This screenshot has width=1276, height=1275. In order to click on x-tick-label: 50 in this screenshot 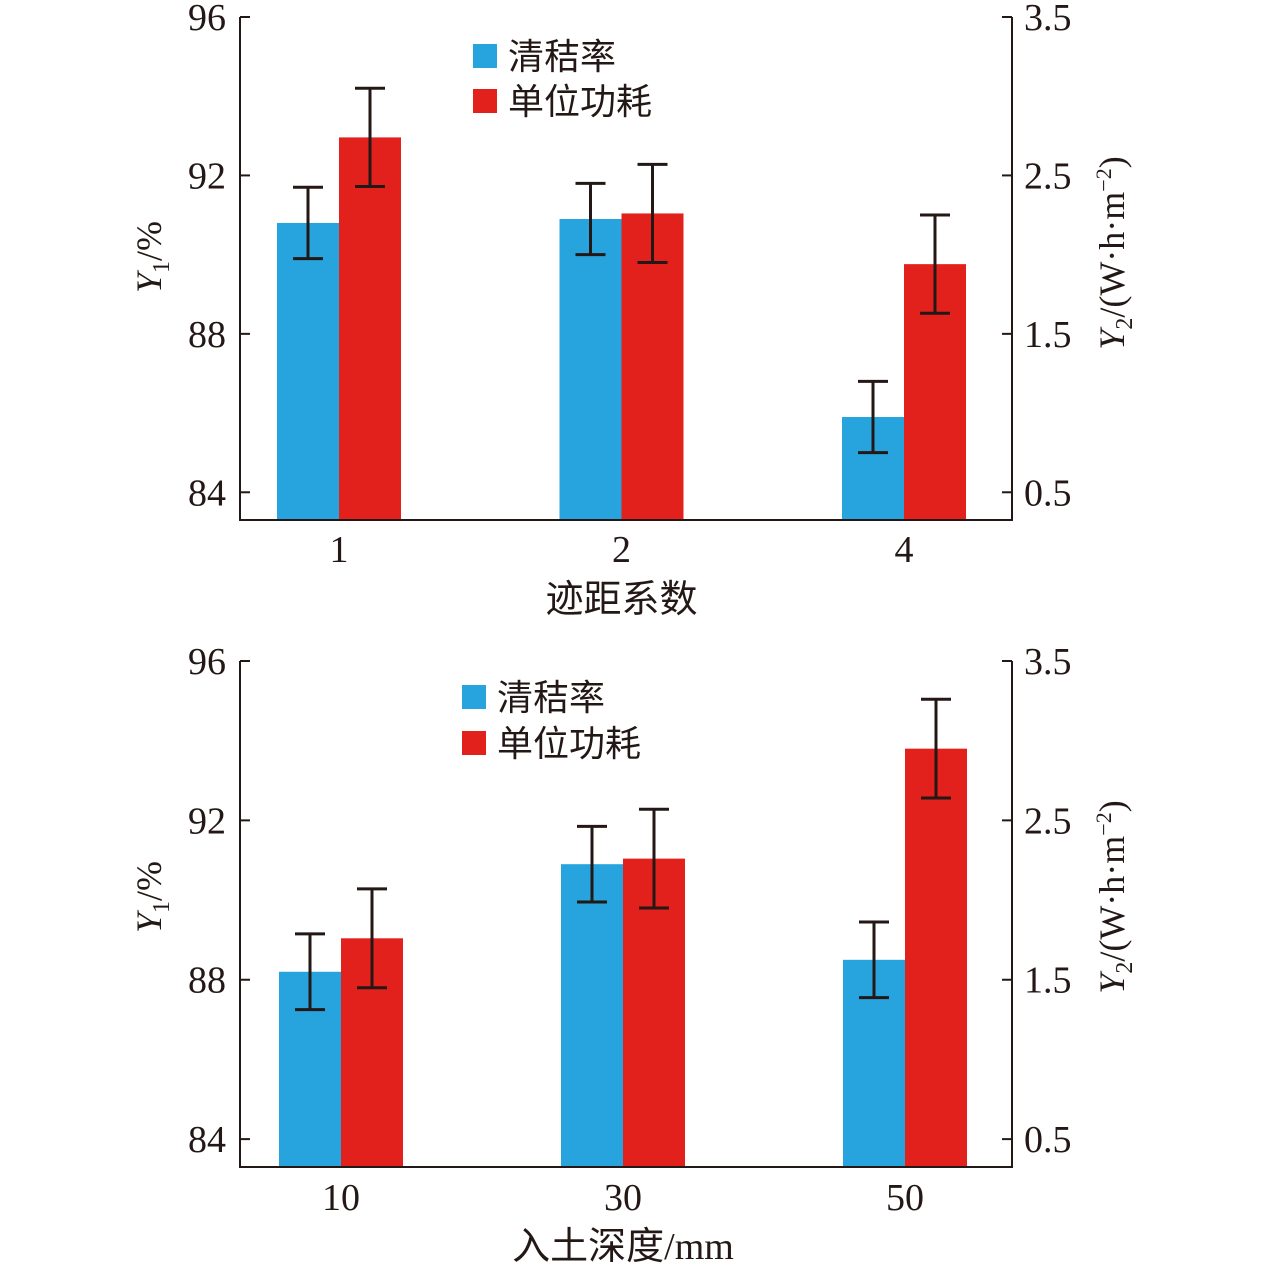, I will do `click(905, 1198)`.